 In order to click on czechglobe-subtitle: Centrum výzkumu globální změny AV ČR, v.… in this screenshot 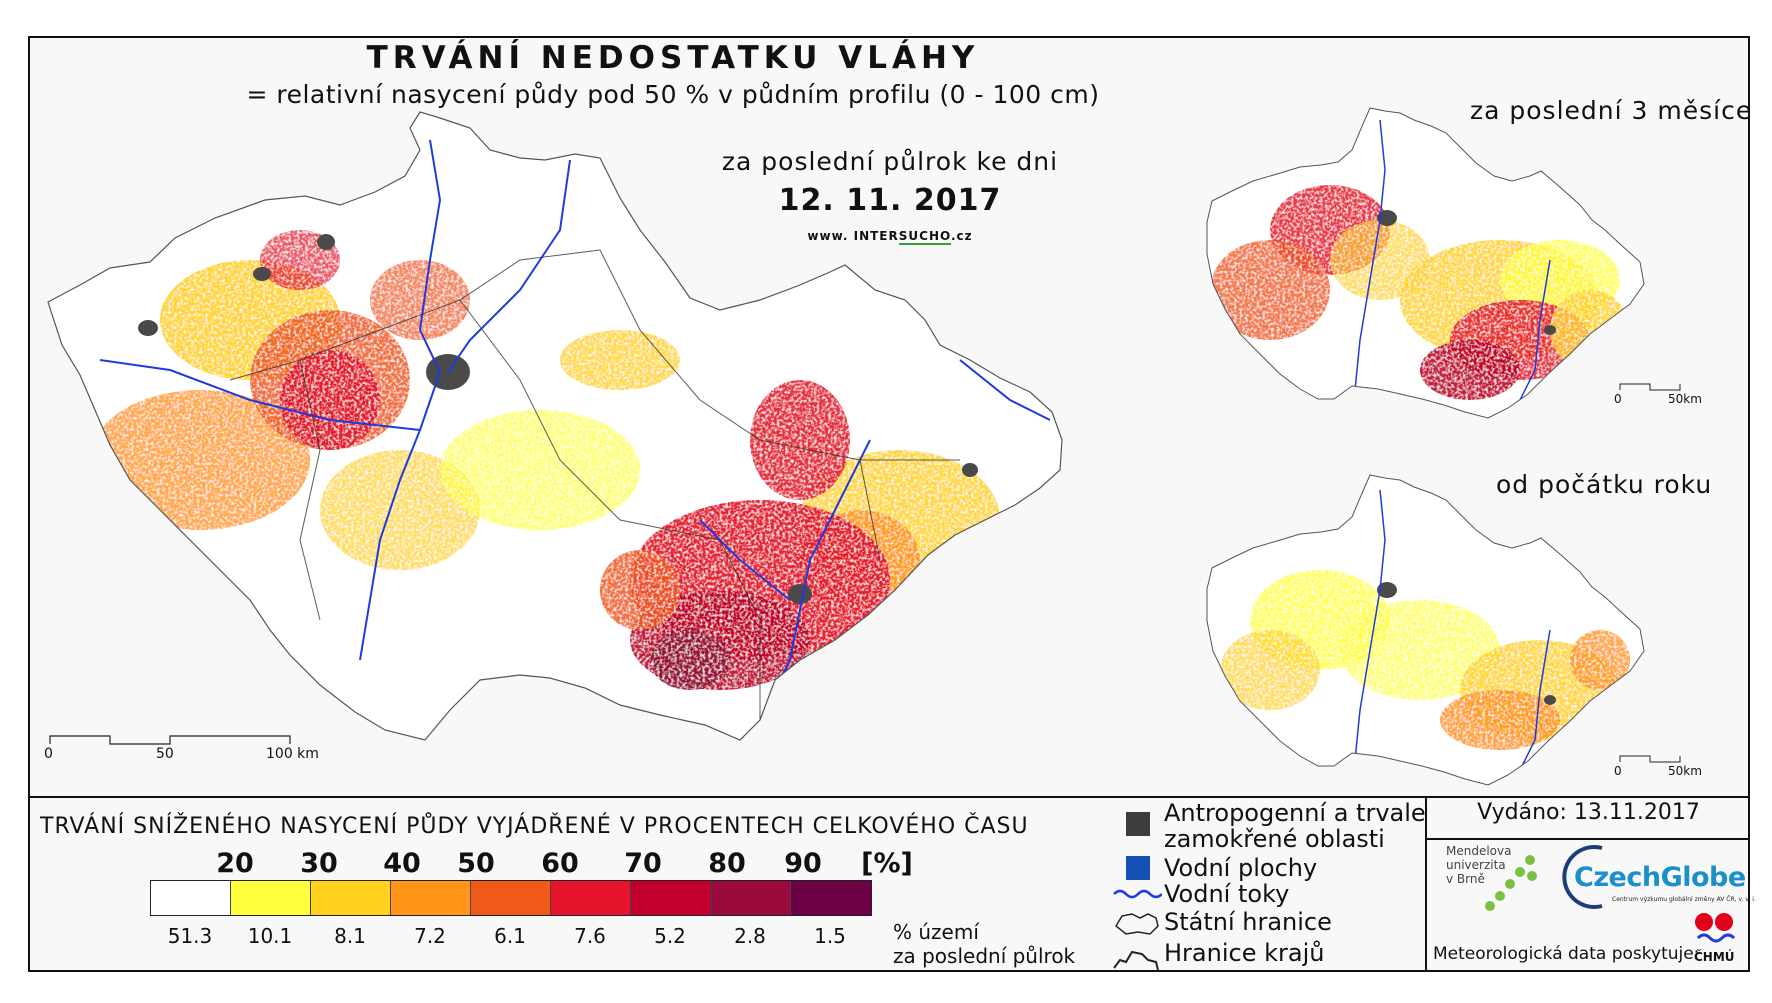, I will do `click(1684, 899)`.